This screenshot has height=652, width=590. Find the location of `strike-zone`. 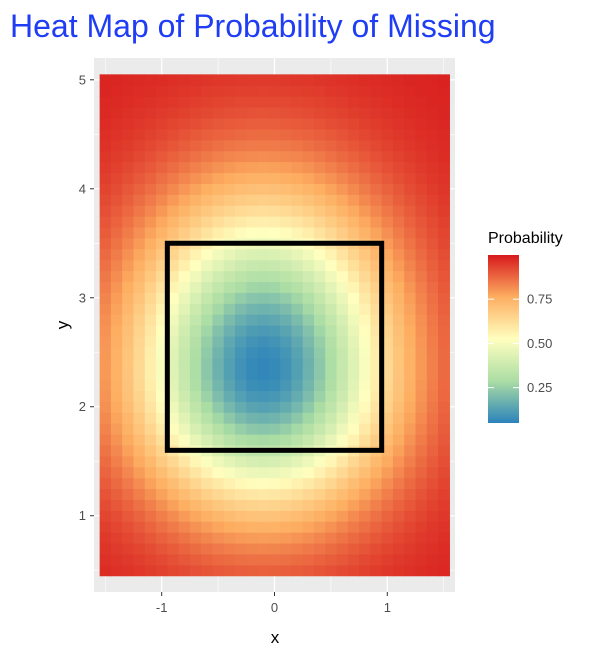

strike-zone is located at coordinates (274, 346).